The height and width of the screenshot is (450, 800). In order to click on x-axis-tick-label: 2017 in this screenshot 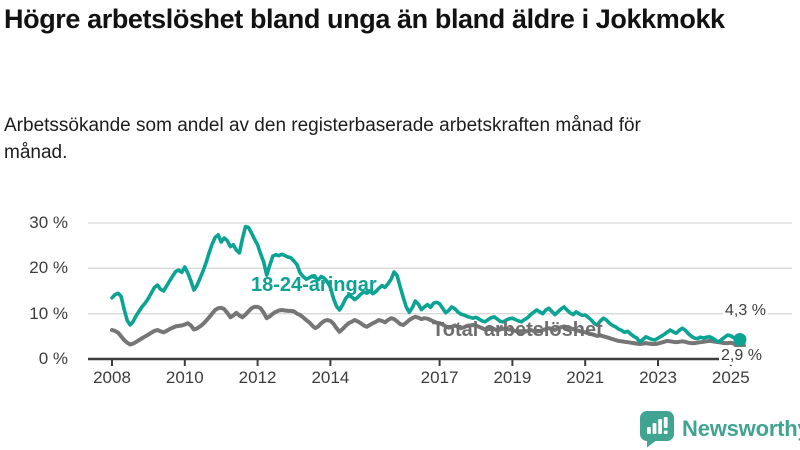, I will do `click(439, 377)`.